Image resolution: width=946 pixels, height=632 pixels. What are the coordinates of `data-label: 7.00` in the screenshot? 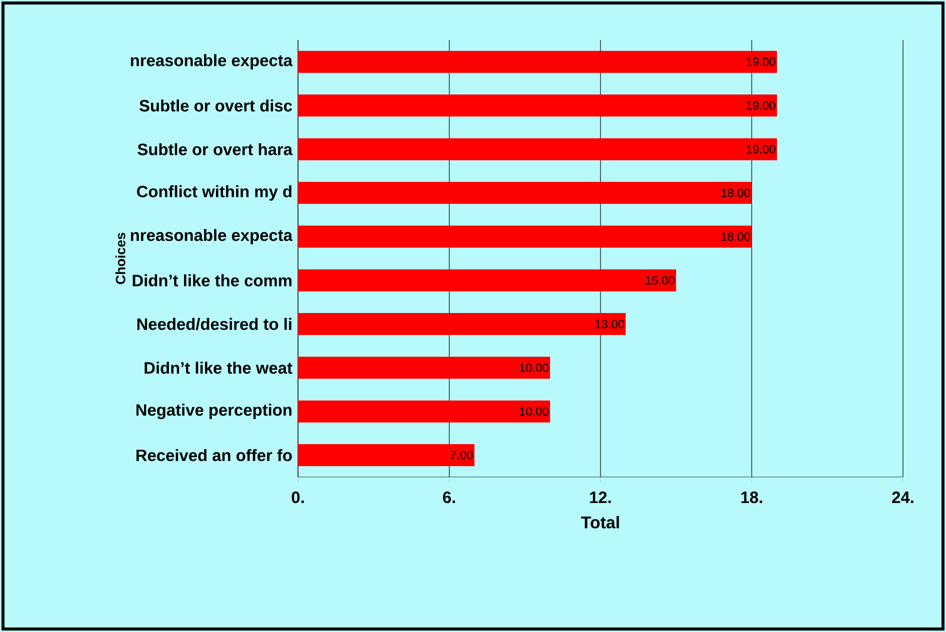 It's located at (461, 455).